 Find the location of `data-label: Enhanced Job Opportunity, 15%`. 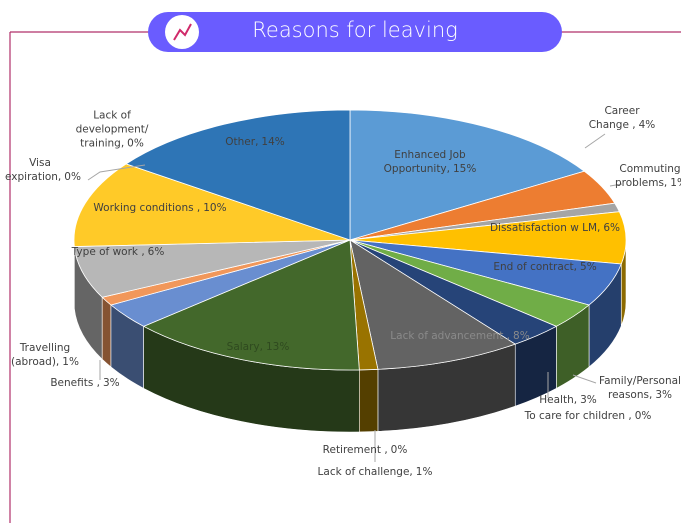

data-label: Enhanced Job Opportunity, 15% is located at coordinates (430, 162).